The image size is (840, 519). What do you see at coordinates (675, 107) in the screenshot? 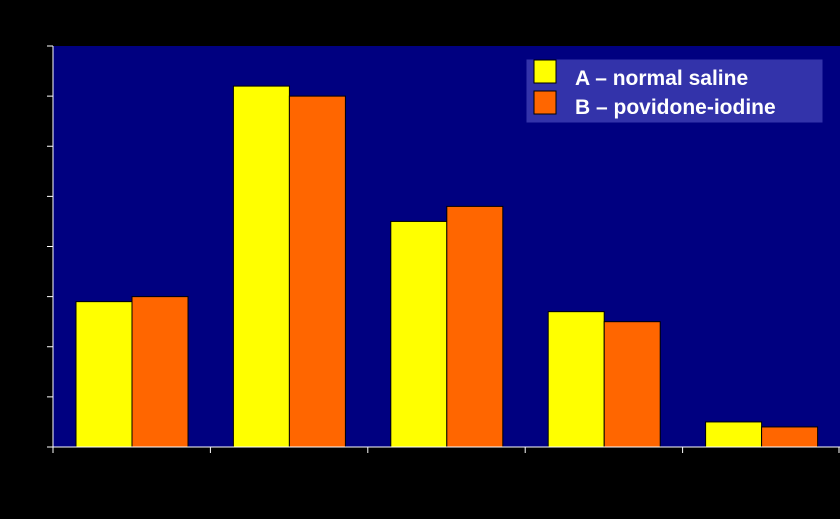
I see `legend-label-b: B – povidone-iodine` at bounding box center [675, 107].